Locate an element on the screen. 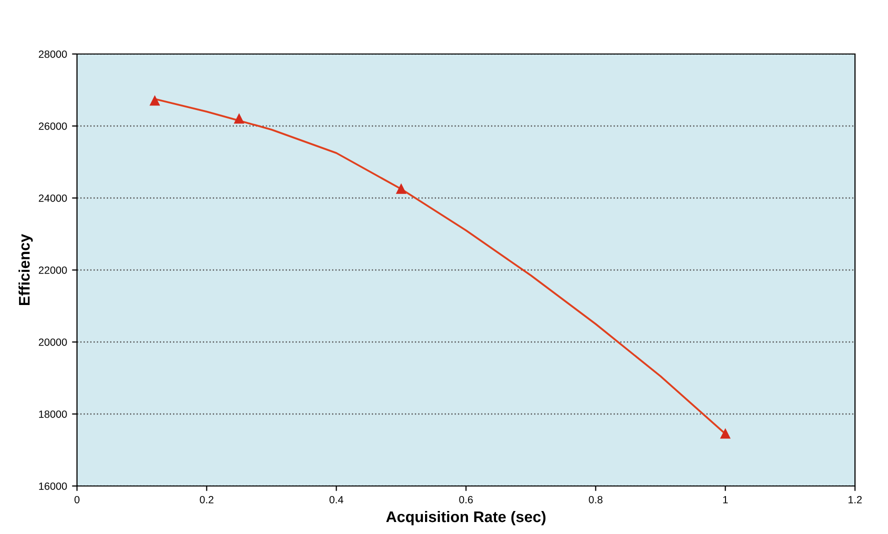  x-tick-label: 1 is located at coordinates (725, 500).